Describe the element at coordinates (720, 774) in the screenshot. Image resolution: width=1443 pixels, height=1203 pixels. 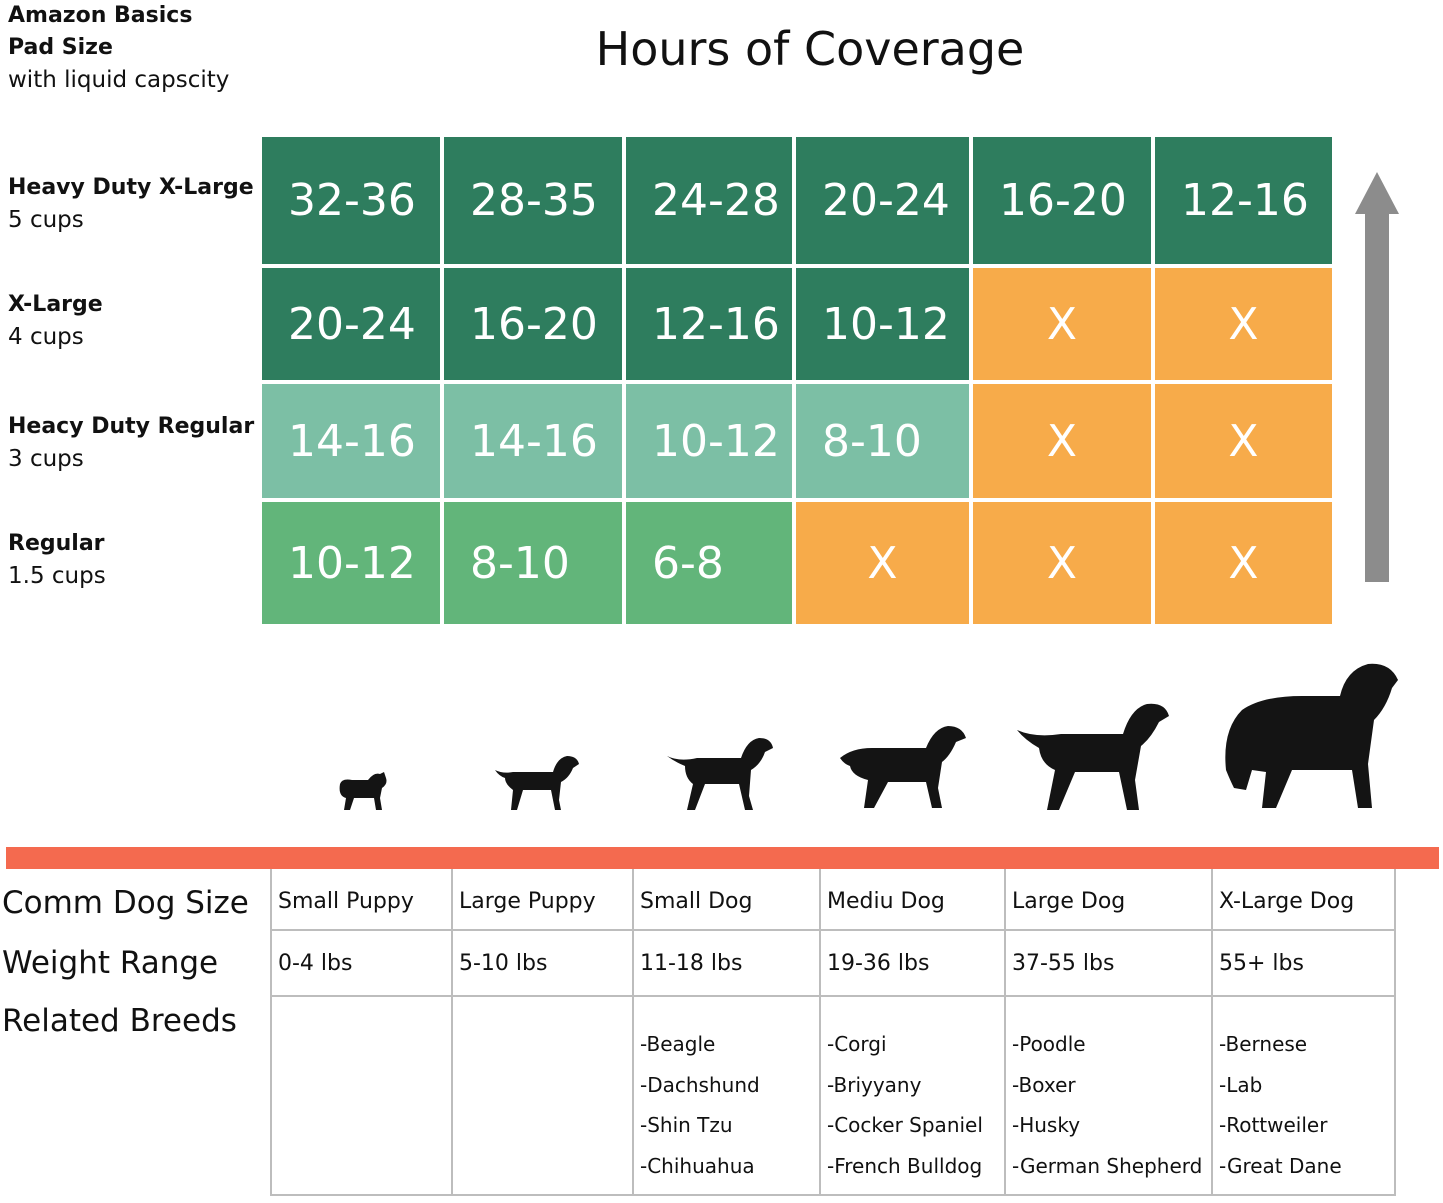
I see `small-dog-icon` at that location.